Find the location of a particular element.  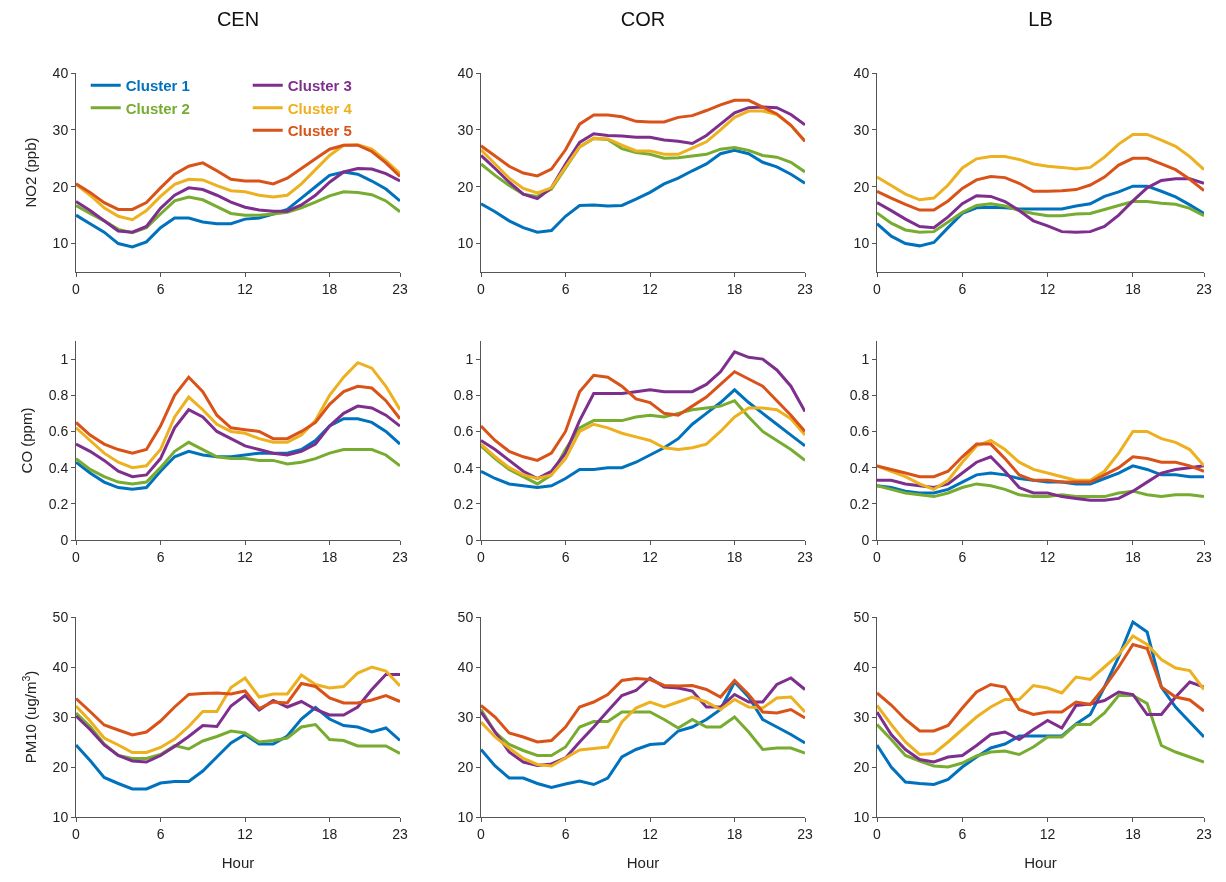

legend-label: Cluster 5 is located at coordinates (319, 131).